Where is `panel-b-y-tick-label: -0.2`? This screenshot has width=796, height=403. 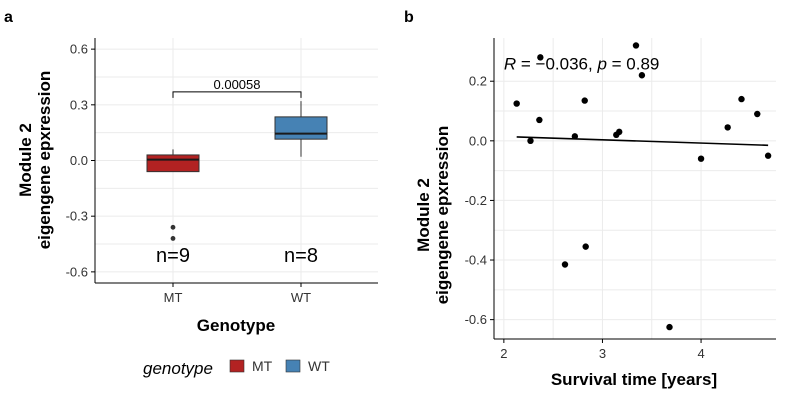
panel-b-y-tick-label: -0.2 is located at coordinates (476, 200).